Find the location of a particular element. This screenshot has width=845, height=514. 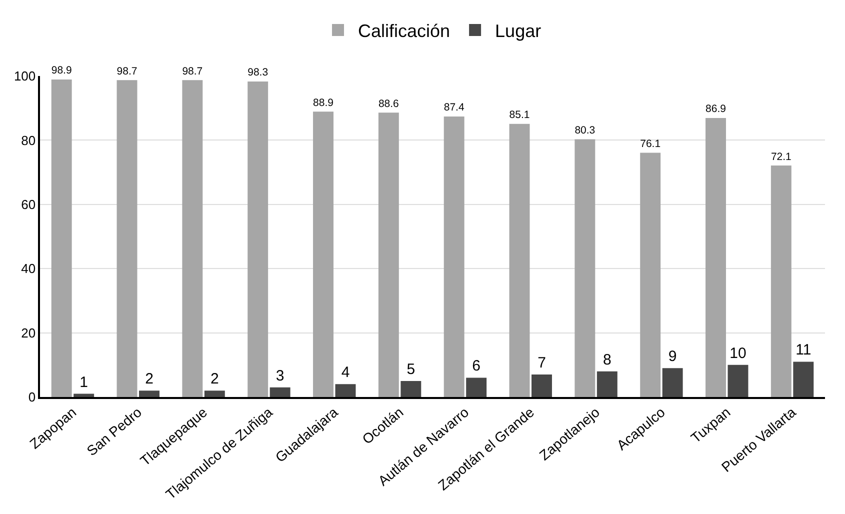

y-tick-label: 100 is located at coordinates (25, 76).